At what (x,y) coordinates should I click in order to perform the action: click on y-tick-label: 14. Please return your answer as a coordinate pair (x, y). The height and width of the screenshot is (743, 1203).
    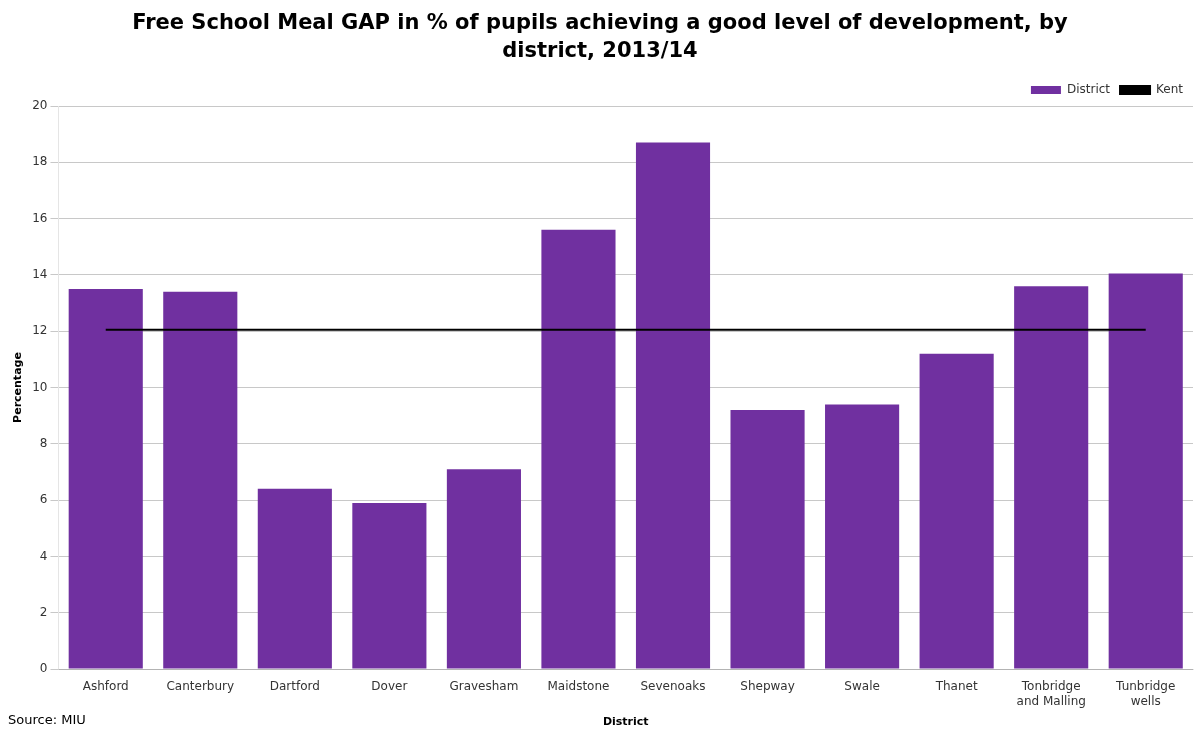
    Looking at the image, I should click on (40, 274).